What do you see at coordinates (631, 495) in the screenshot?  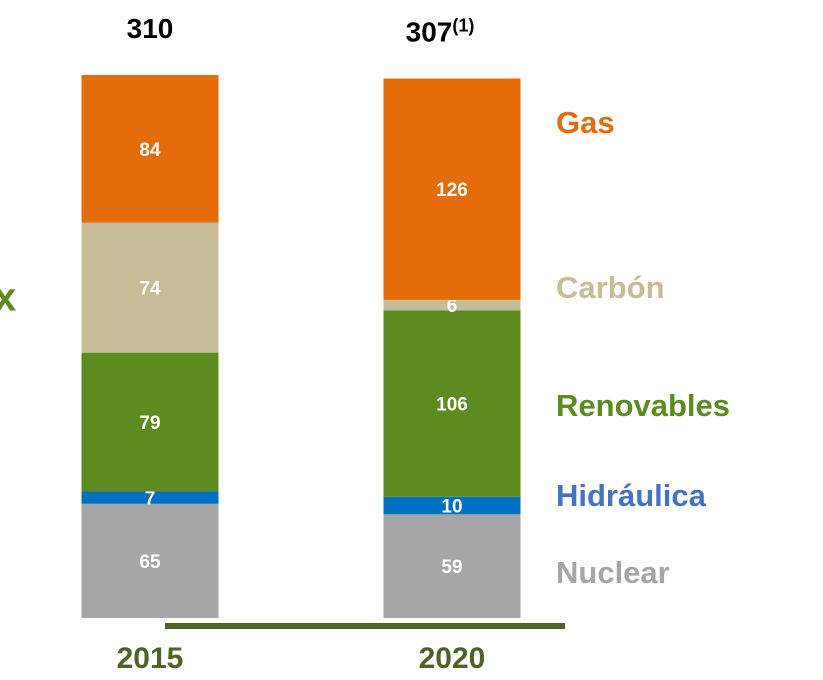 I see `legend-label: Hidráulica` at bounding box center [631, 495].